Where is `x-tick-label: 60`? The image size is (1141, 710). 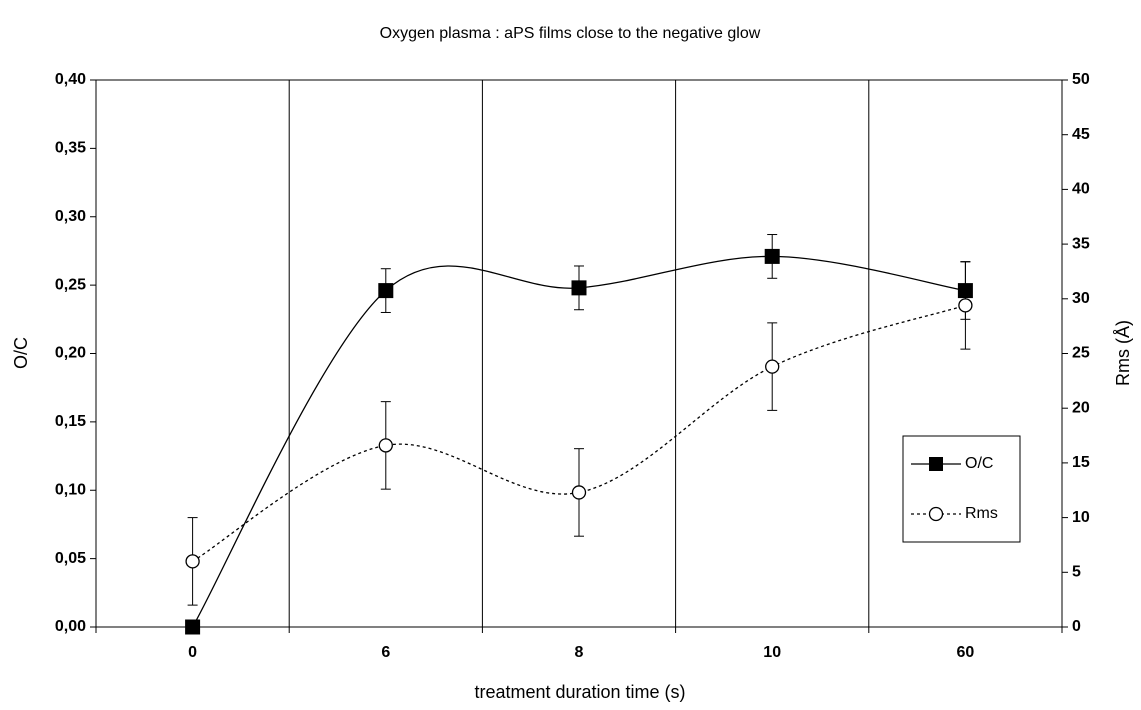
x-tick-label: 60 is located at coordinates (966, 652).